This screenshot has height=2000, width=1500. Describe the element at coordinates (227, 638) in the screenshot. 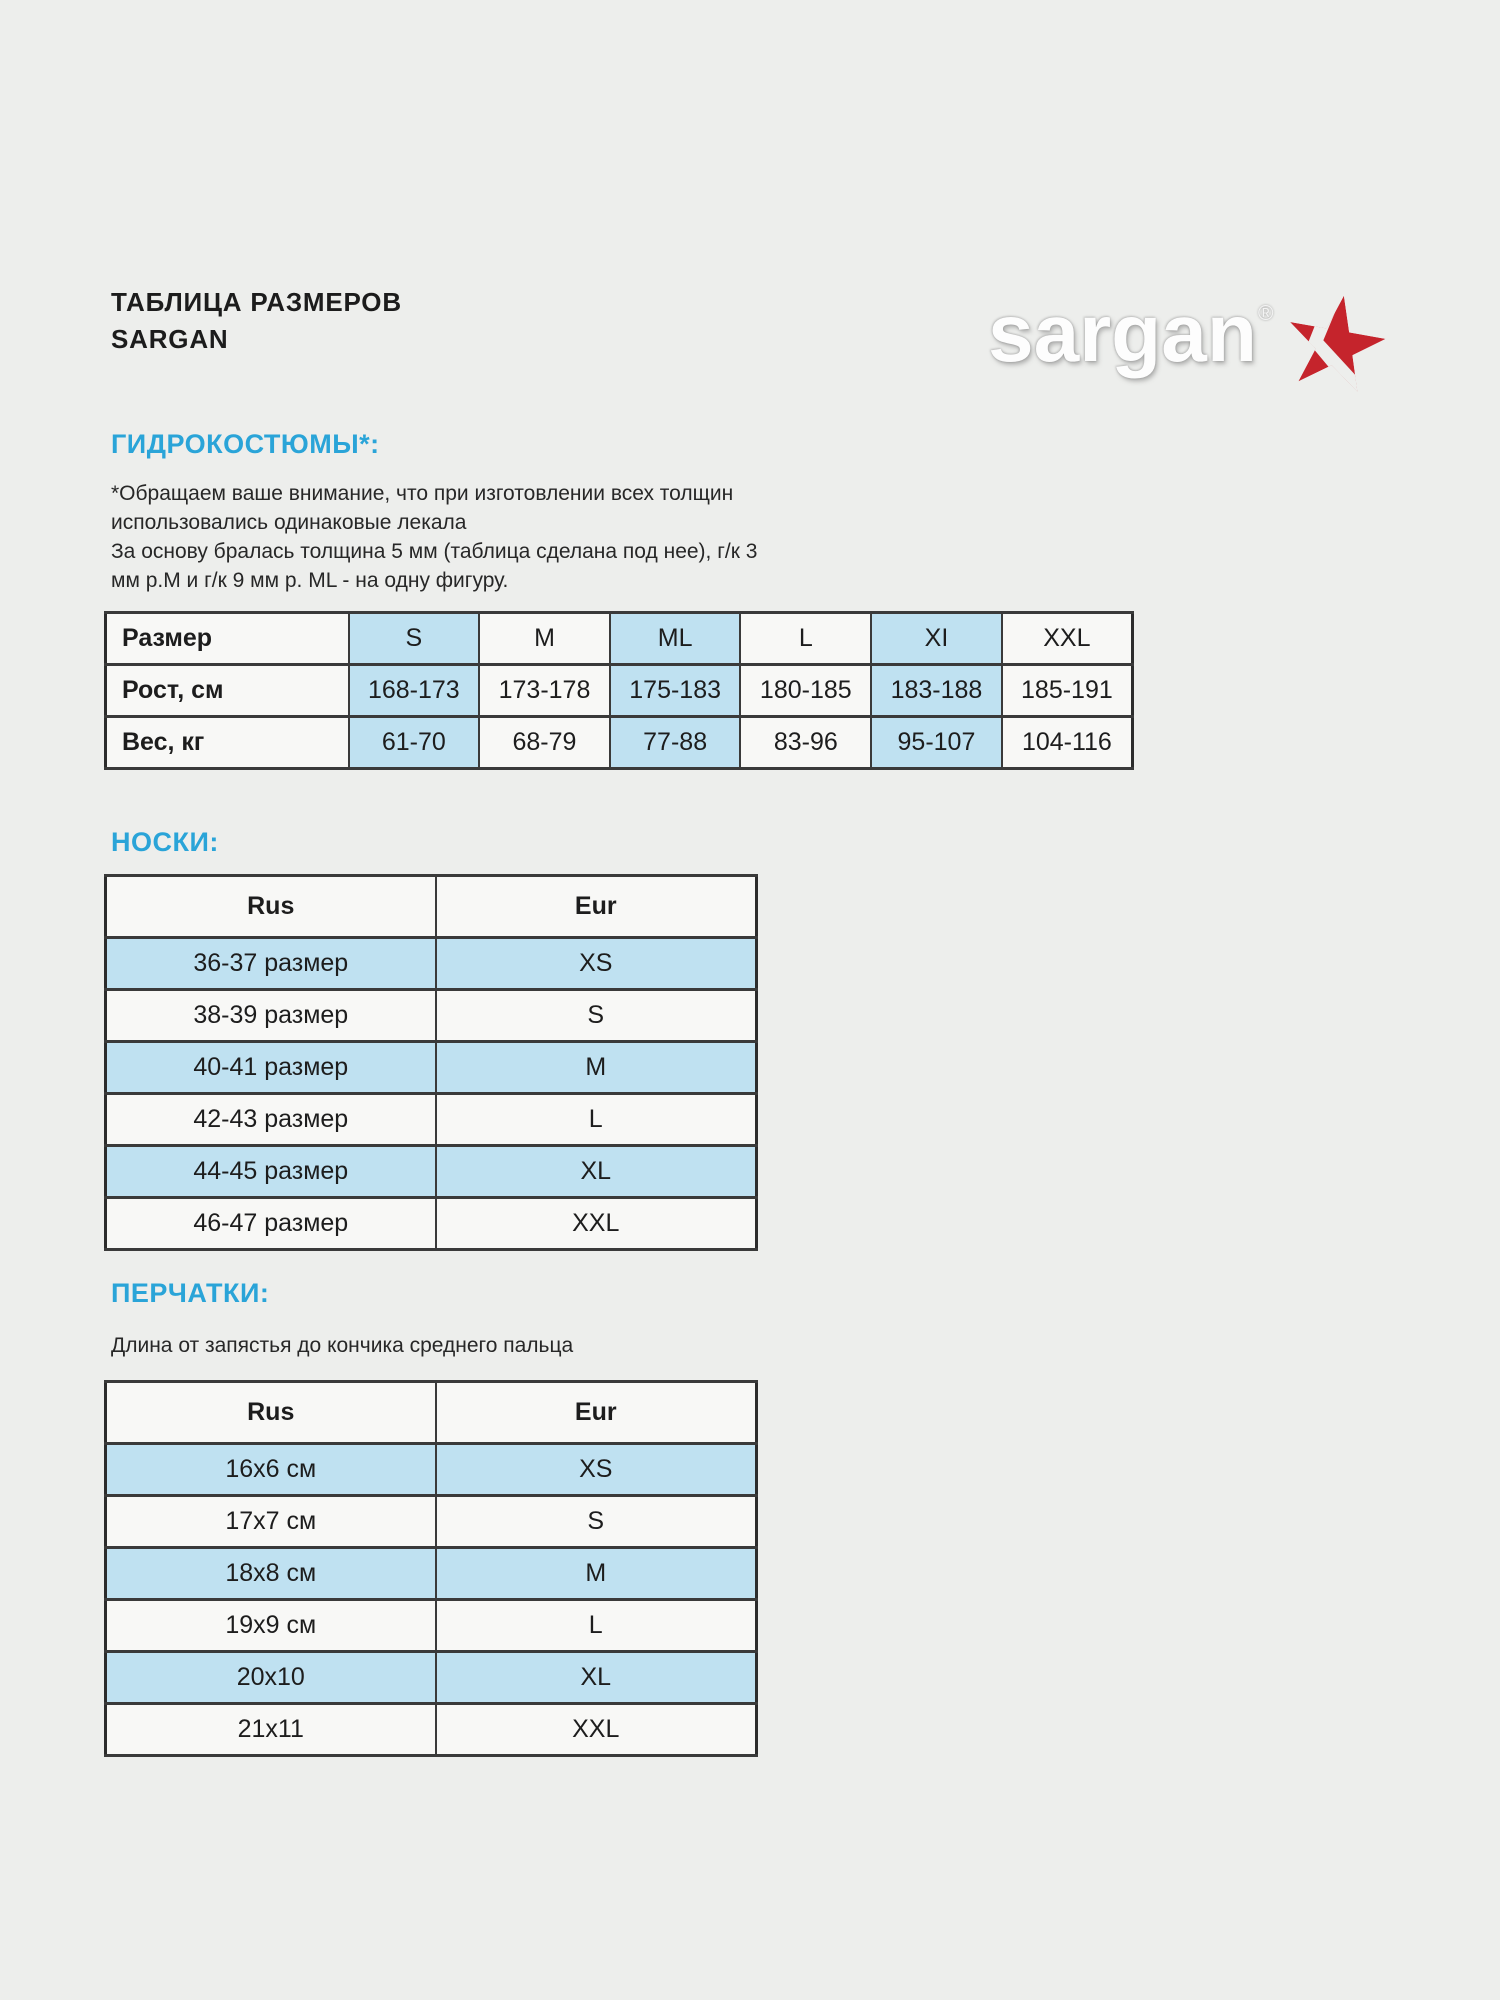

I see `table-corner-label: Размер` at that location.